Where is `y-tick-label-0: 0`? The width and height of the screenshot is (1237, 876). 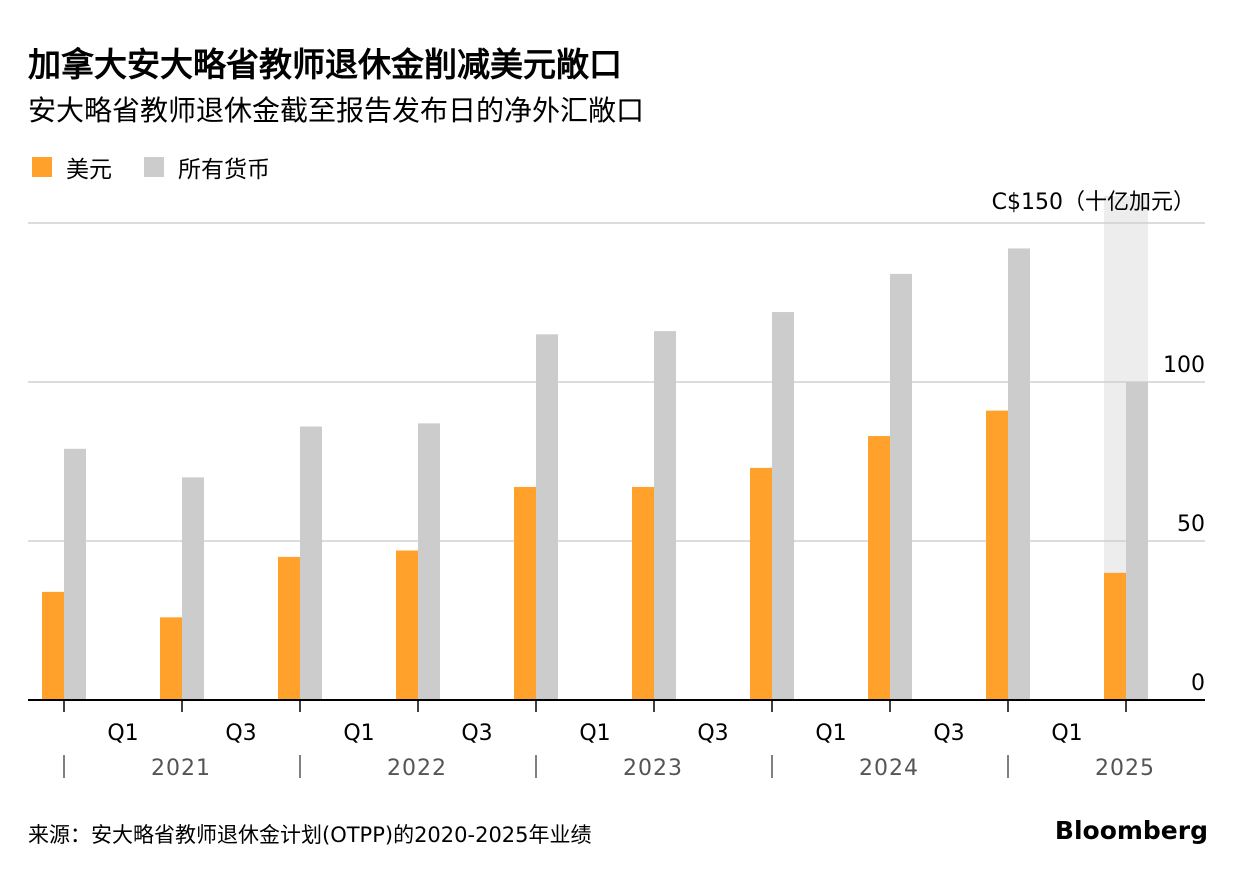 y-tick-label-0: 0 is located at coordinates (1198, 683).